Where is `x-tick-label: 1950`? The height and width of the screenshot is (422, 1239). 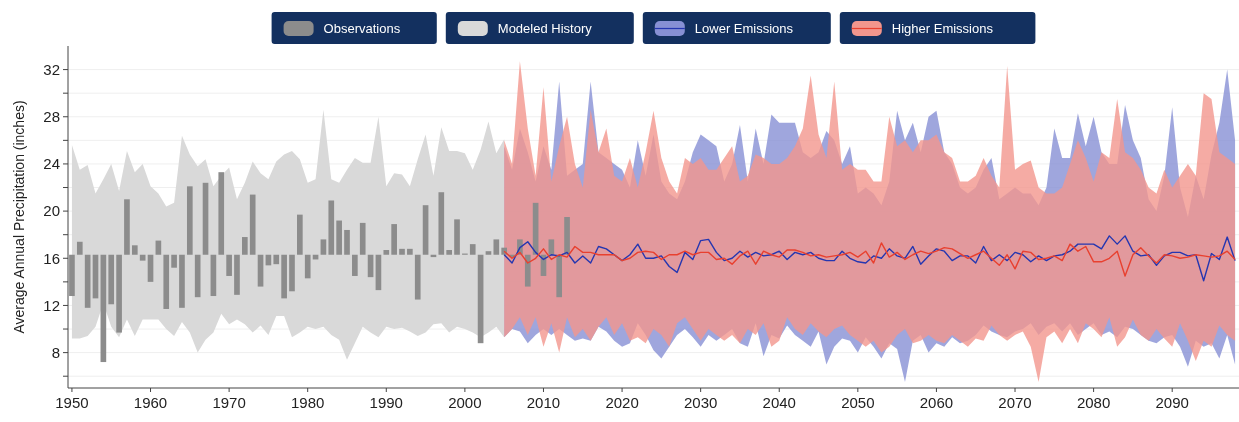
x-tick-label: 1950 is located at coordinates (72, 402).